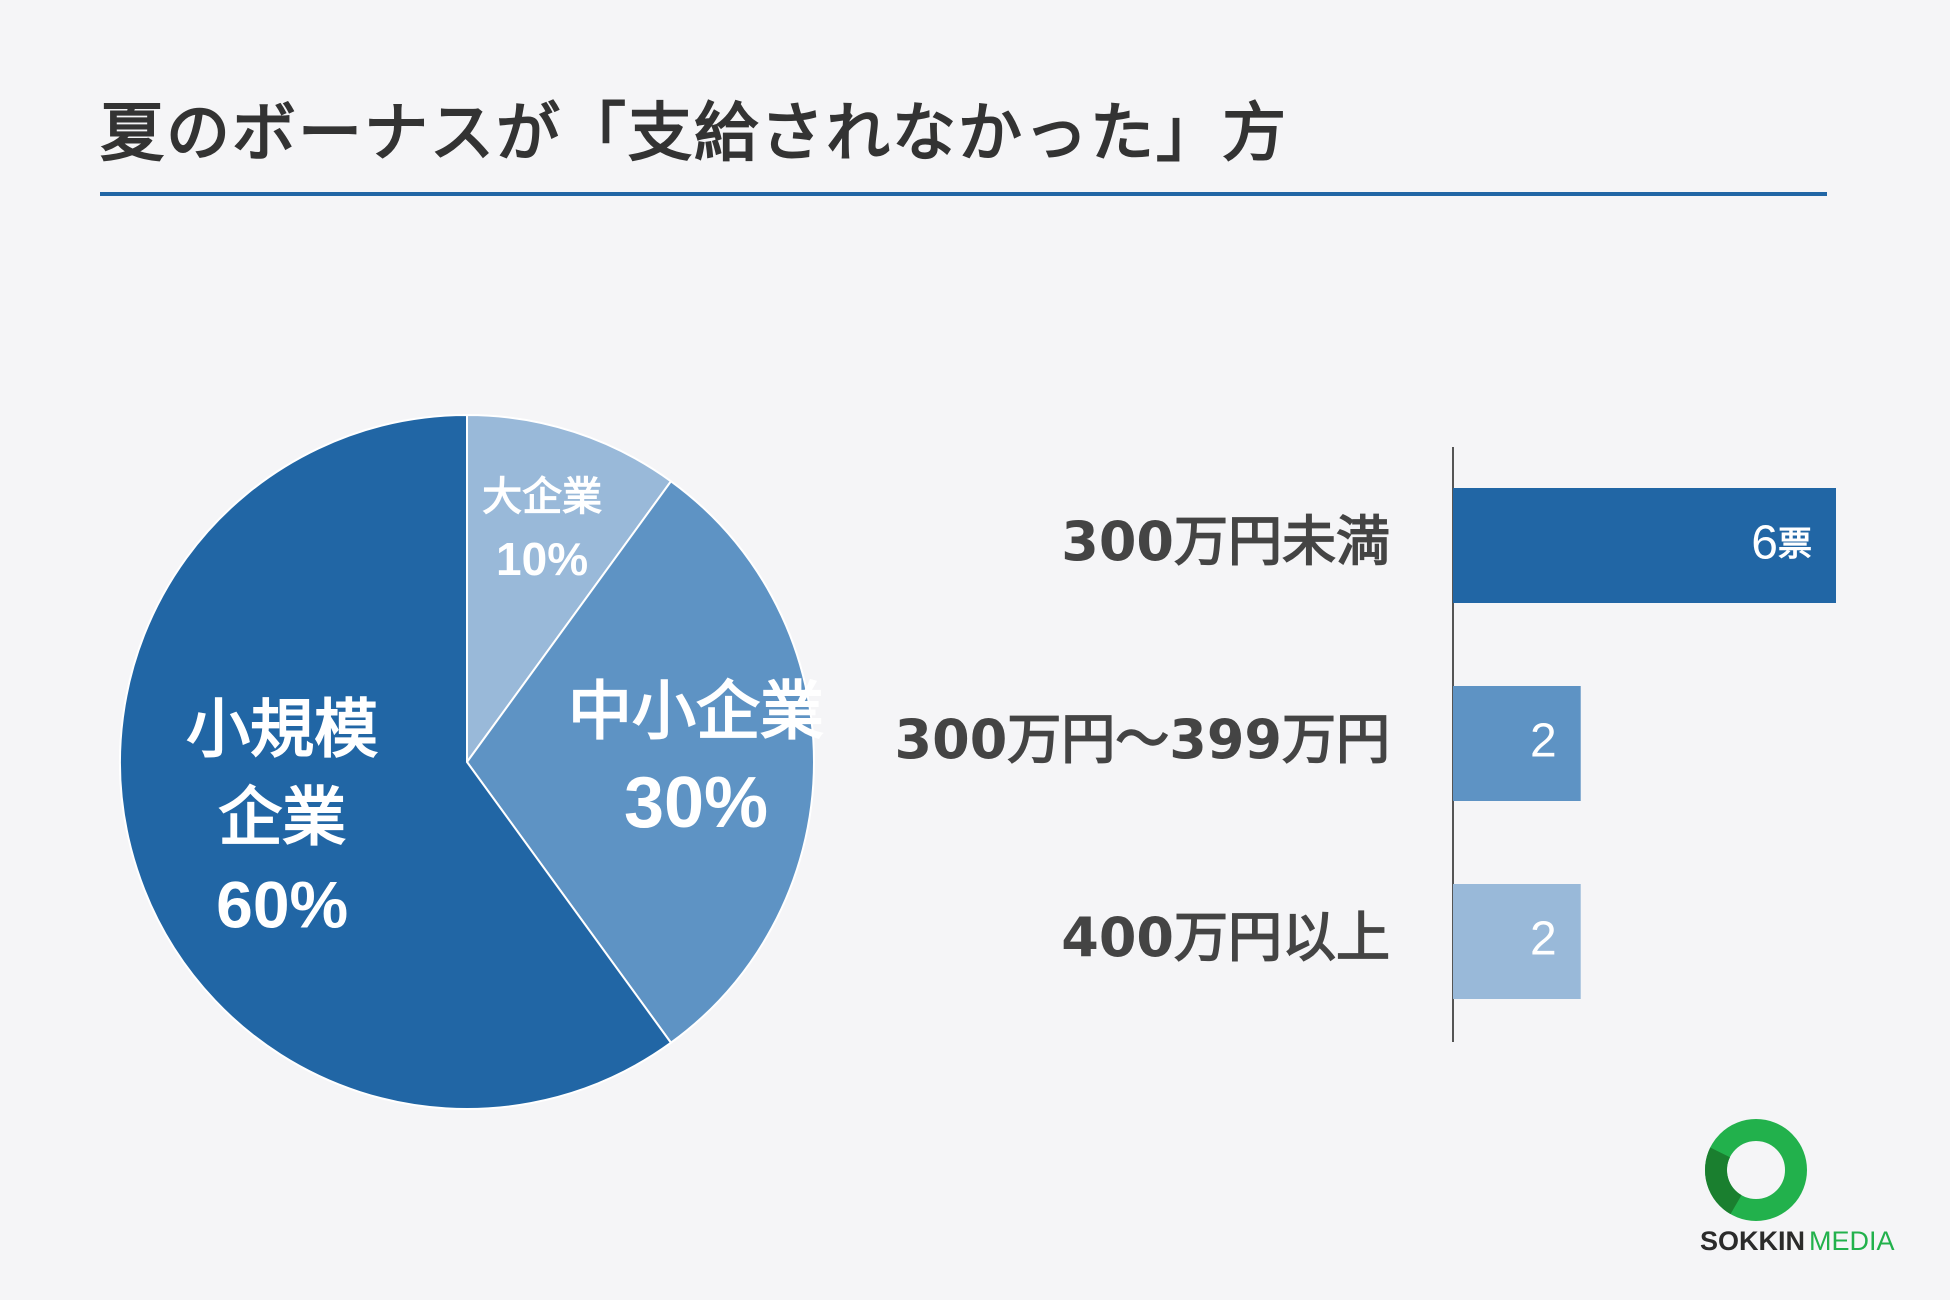 The image size is (1950, 1300). What do you see at coordinates (542, 497) in the screenshot?
I see `pie-slice-label: 大企業` at bounding box center [542, 497].